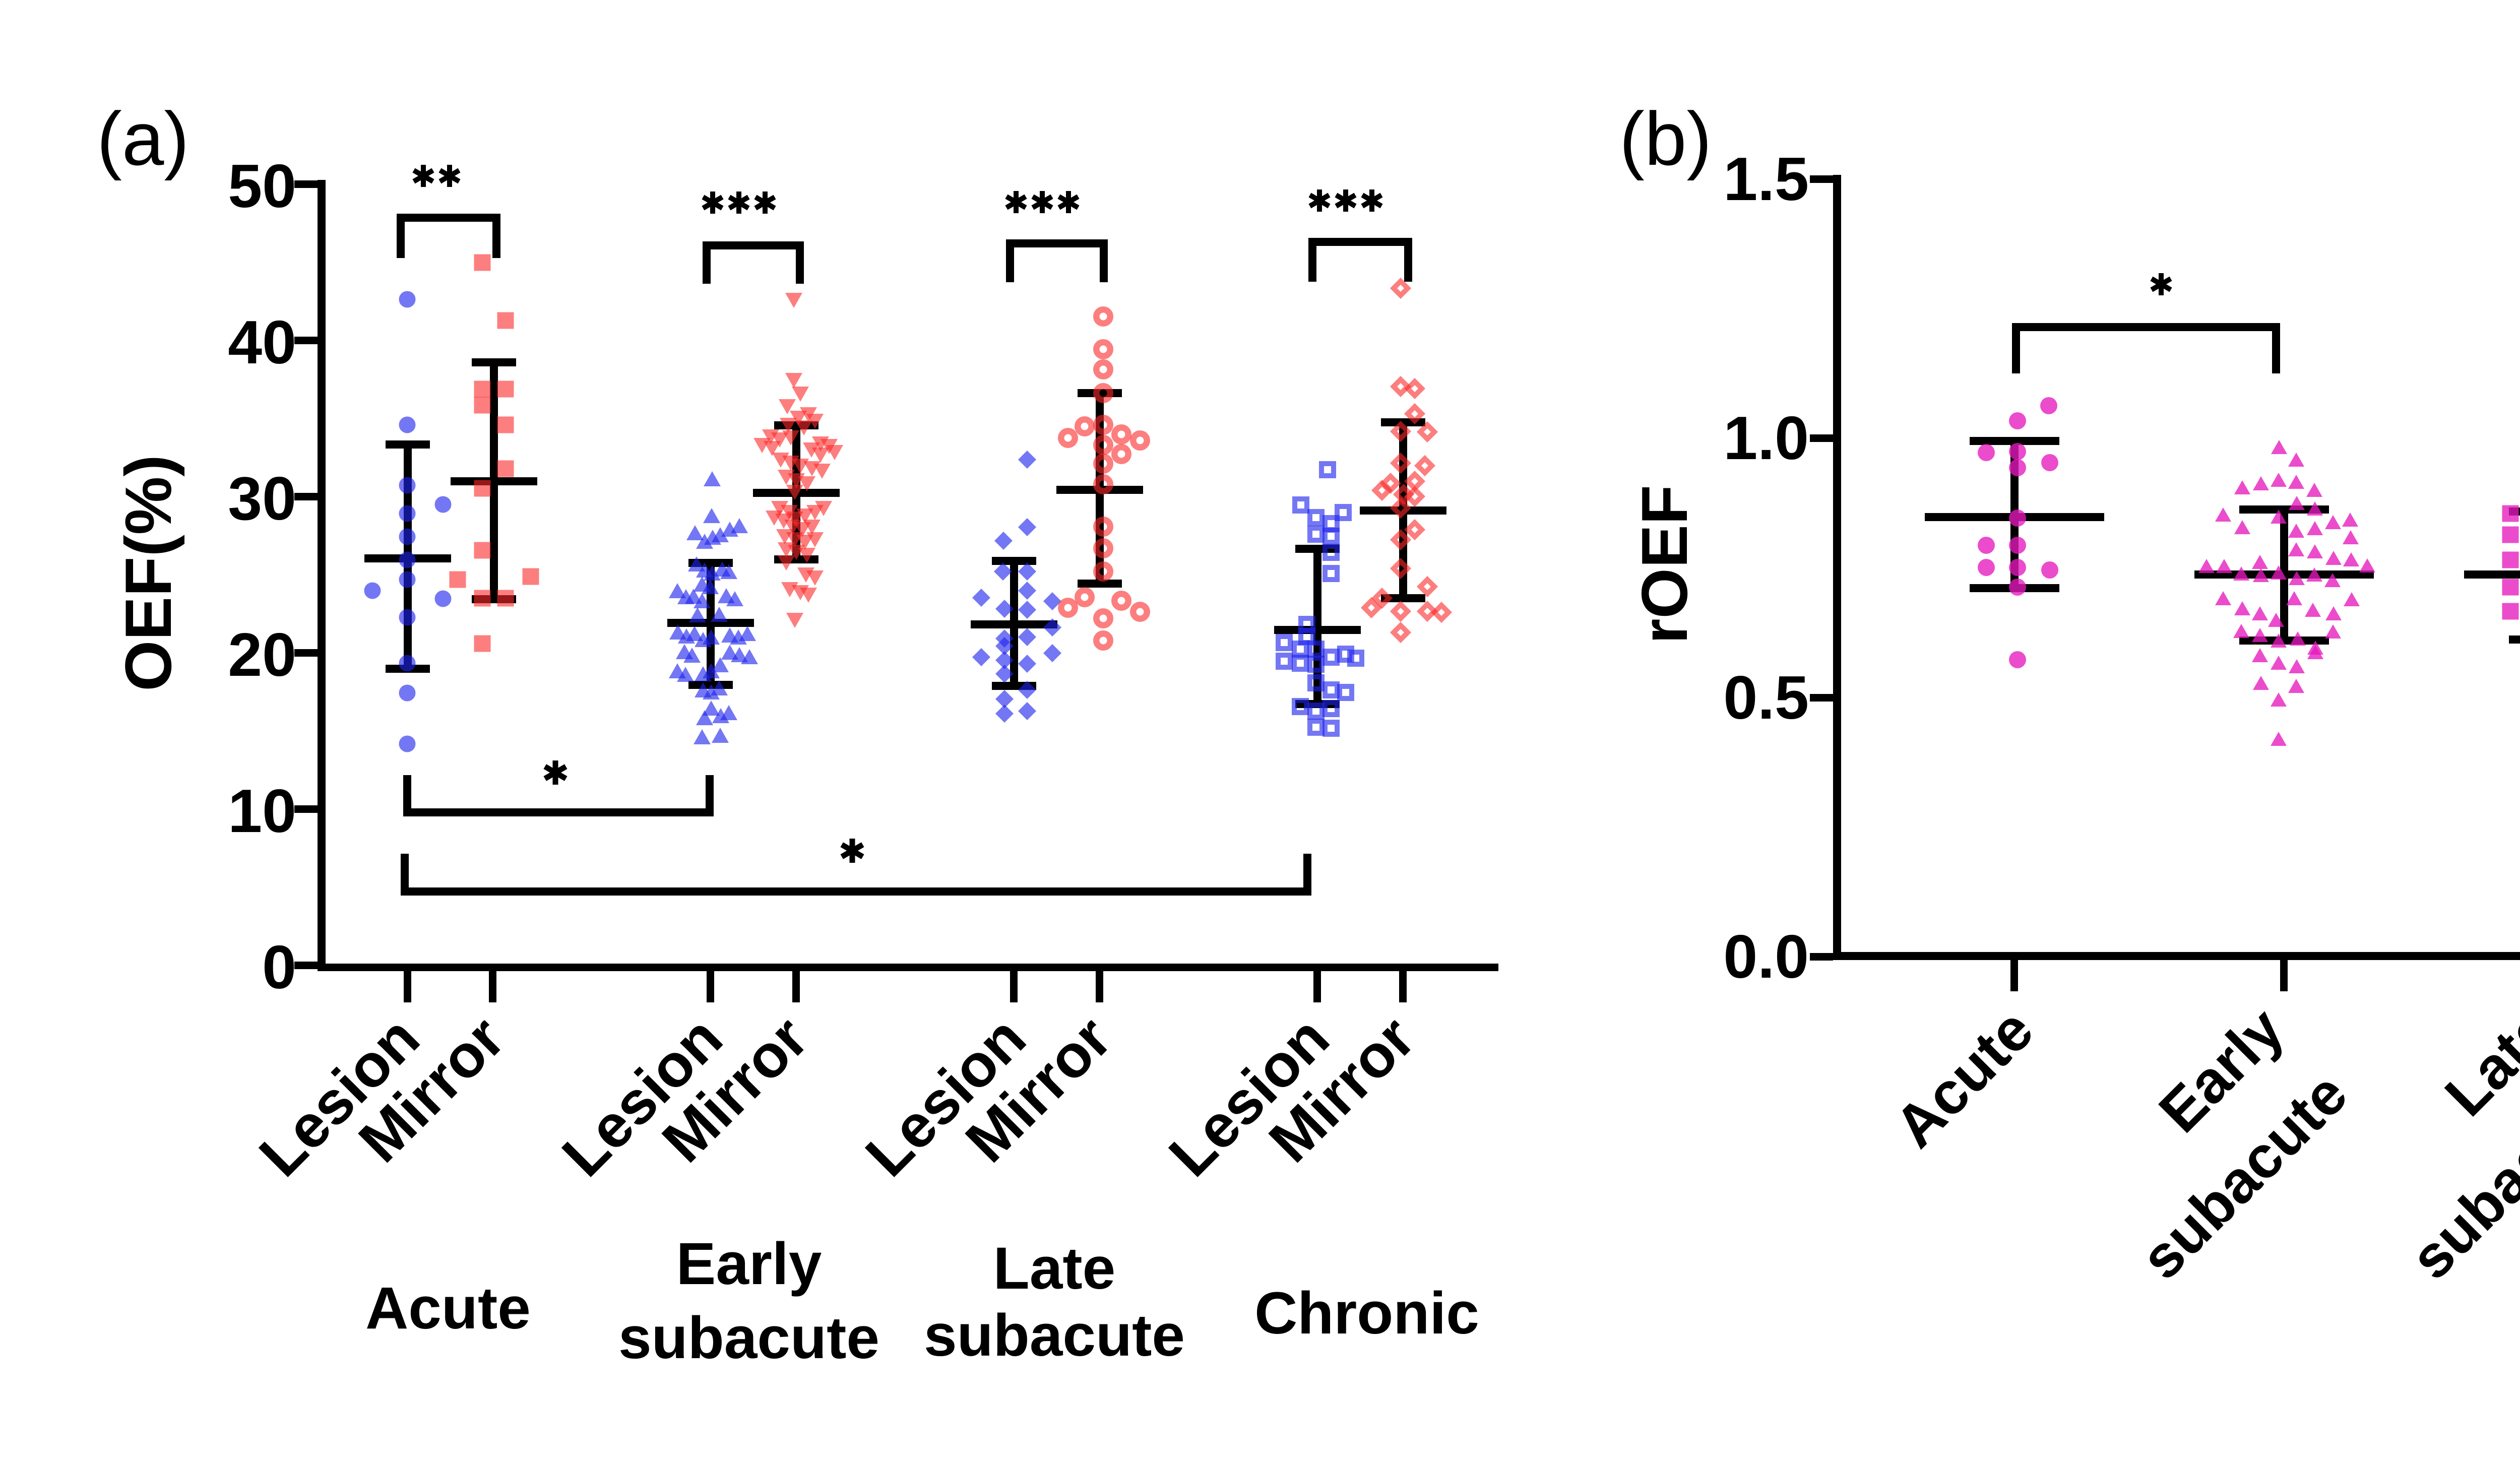  Describe the element at coordinates (1055, 1269) in the screenshot. I see `svg-text: Late` at that location.